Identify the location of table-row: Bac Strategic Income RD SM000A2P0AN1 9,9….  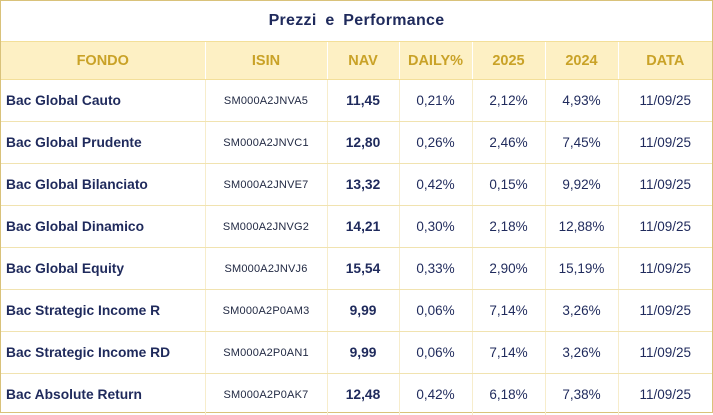
(356, 353).